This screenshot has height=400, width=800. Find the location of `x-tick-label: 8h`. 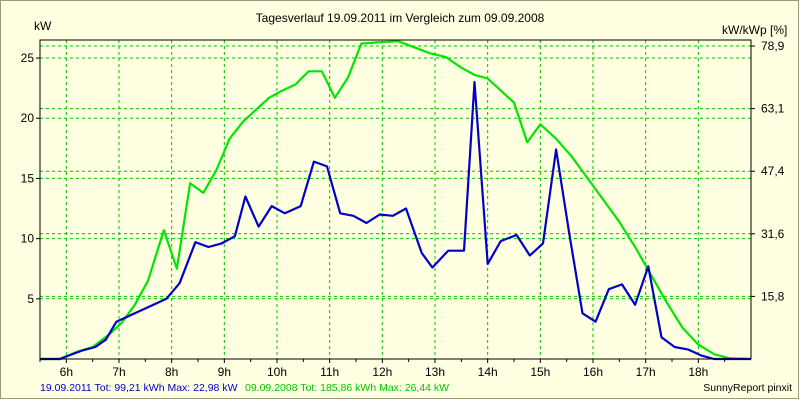

x-tick-label: 8h is located at coordinates (171, 372).